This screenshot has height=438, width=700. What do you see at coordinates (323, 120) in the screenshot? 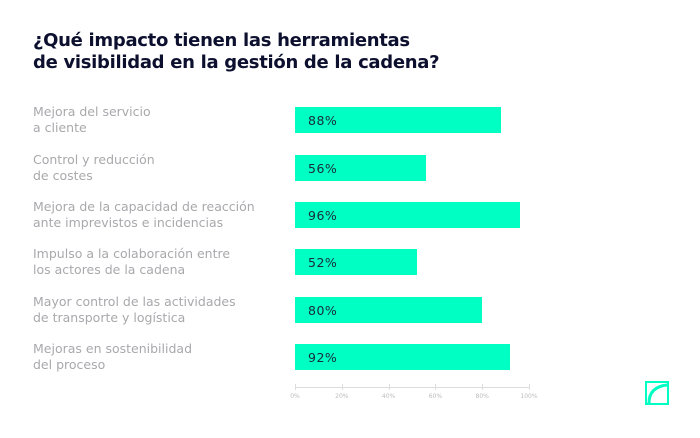
I see `data-label: 88%` at bounding box center [323, 120].